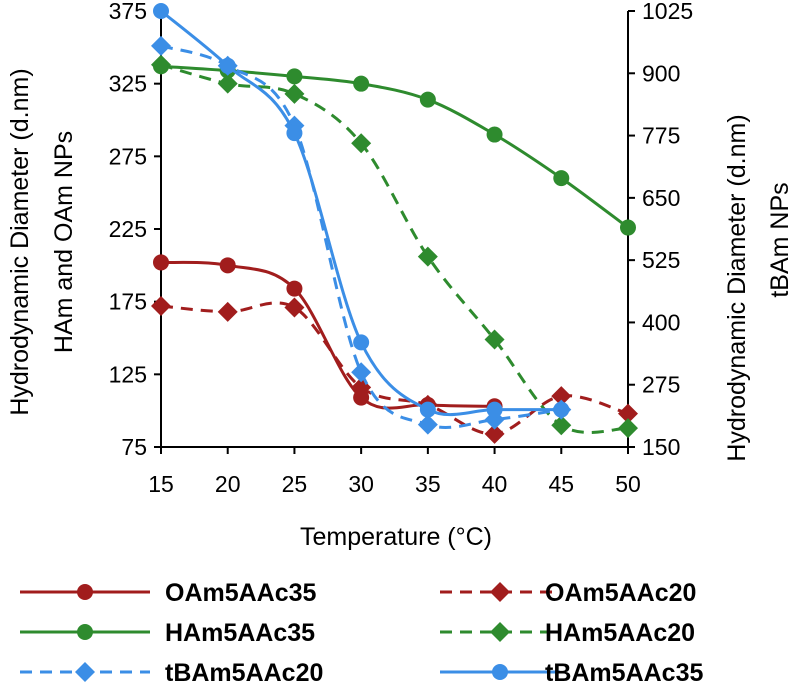 The width and height of the screenshot is (800, 691). I want to click on legend-item-oam5aac20: OAm5AAc20, so click(568, 593).